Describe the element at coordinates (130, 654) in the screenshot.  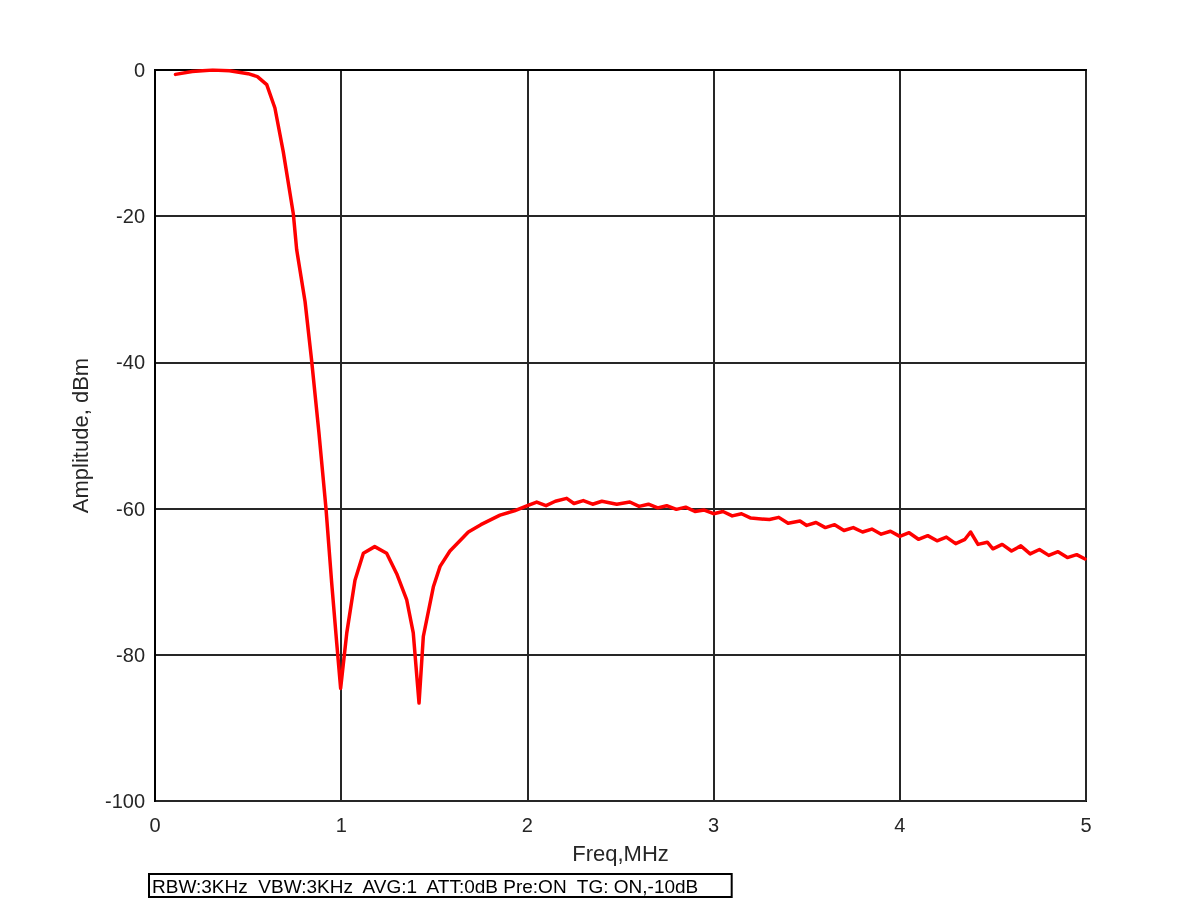
I see `y-tick-label: -80` at that location.